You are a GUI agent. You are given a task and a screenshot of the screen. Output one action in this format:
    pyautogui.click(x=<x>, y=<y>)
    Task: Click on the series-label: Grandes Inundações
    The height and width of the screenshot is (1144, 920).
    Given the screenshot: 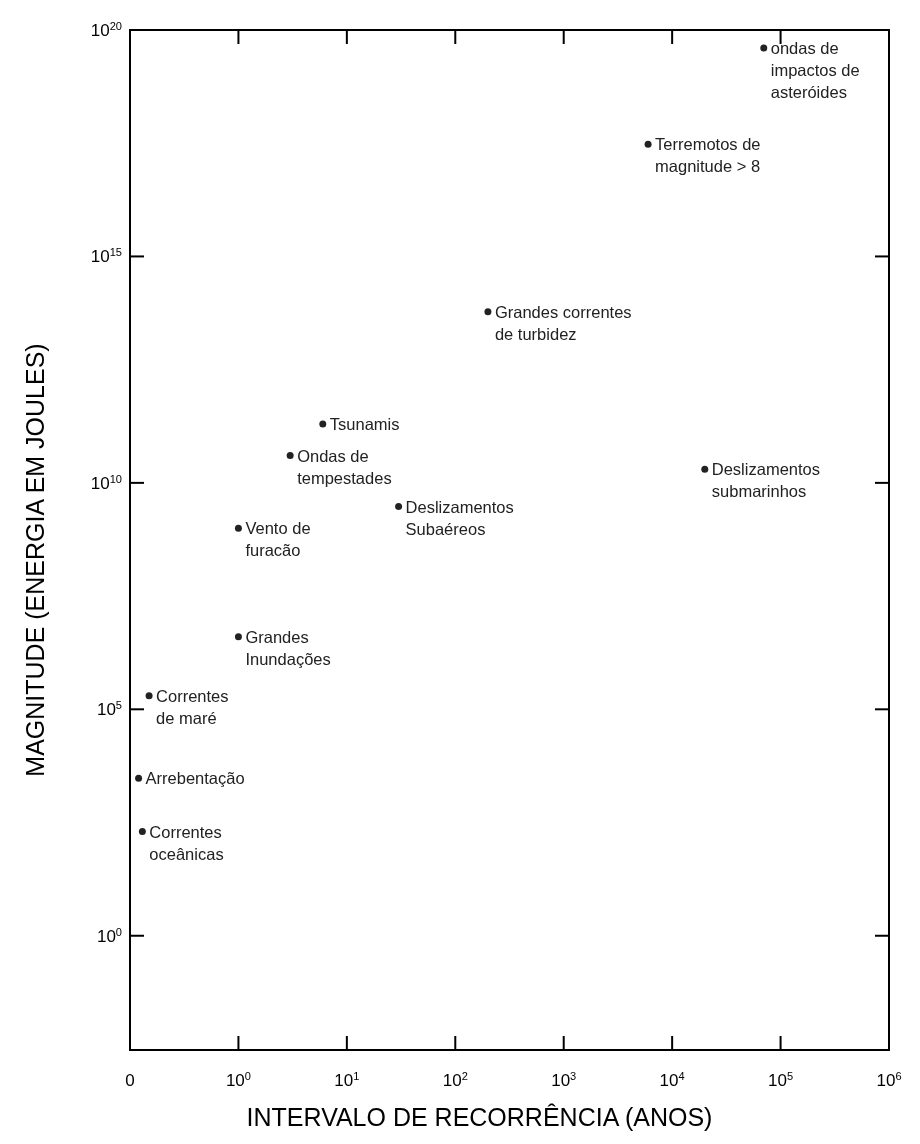 What is the action you would take?
    pyautogui.click(x=288, y=647)
    